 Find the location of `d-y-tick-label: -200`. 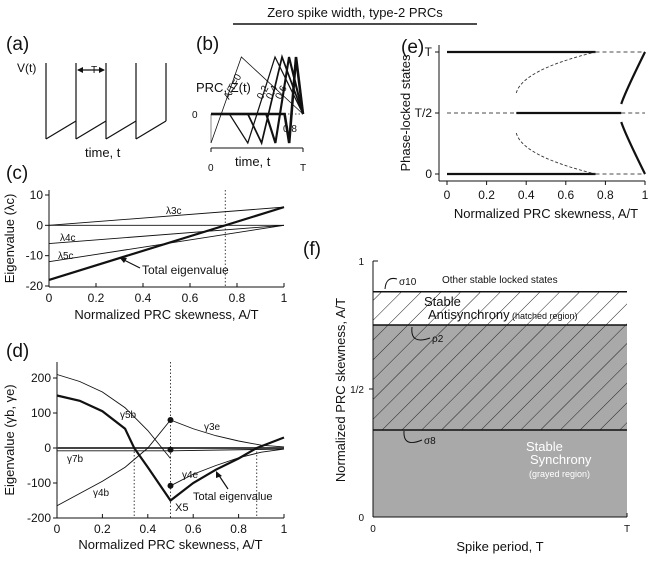

d-y-tick-label: -200 is located at coordinates (39, 518).